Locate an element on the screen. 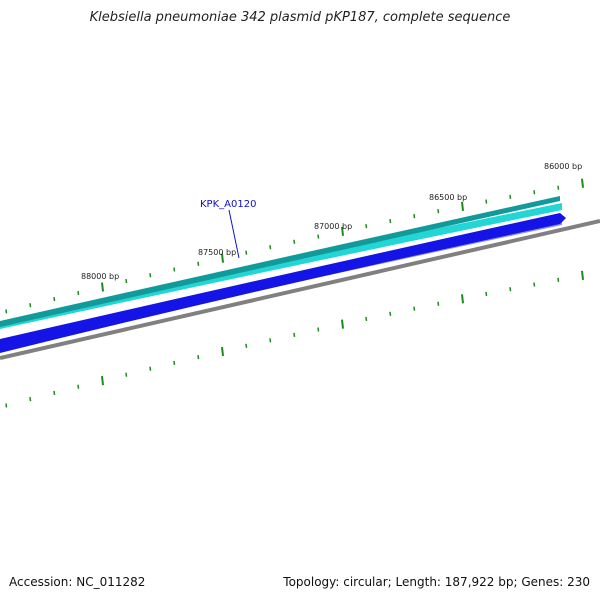  scale-label-87000: 87000 bp is located at coordinates (333, 226).